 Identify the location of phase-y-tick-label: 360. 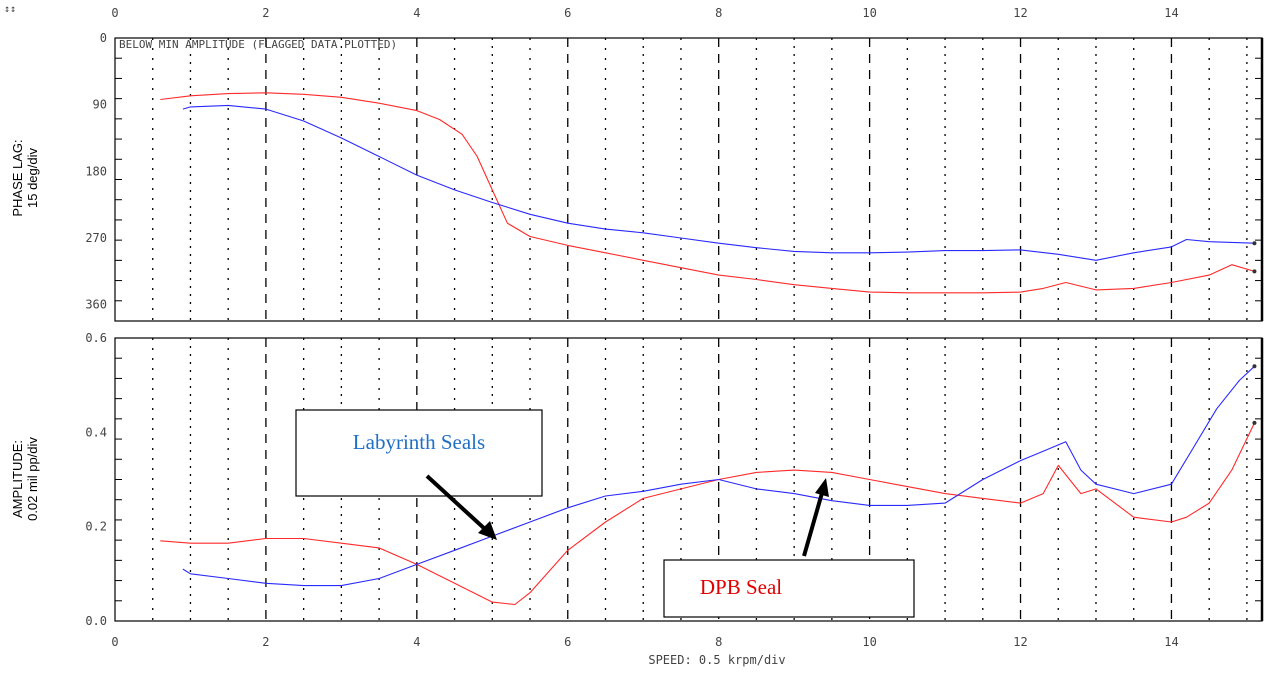
(96, 305).